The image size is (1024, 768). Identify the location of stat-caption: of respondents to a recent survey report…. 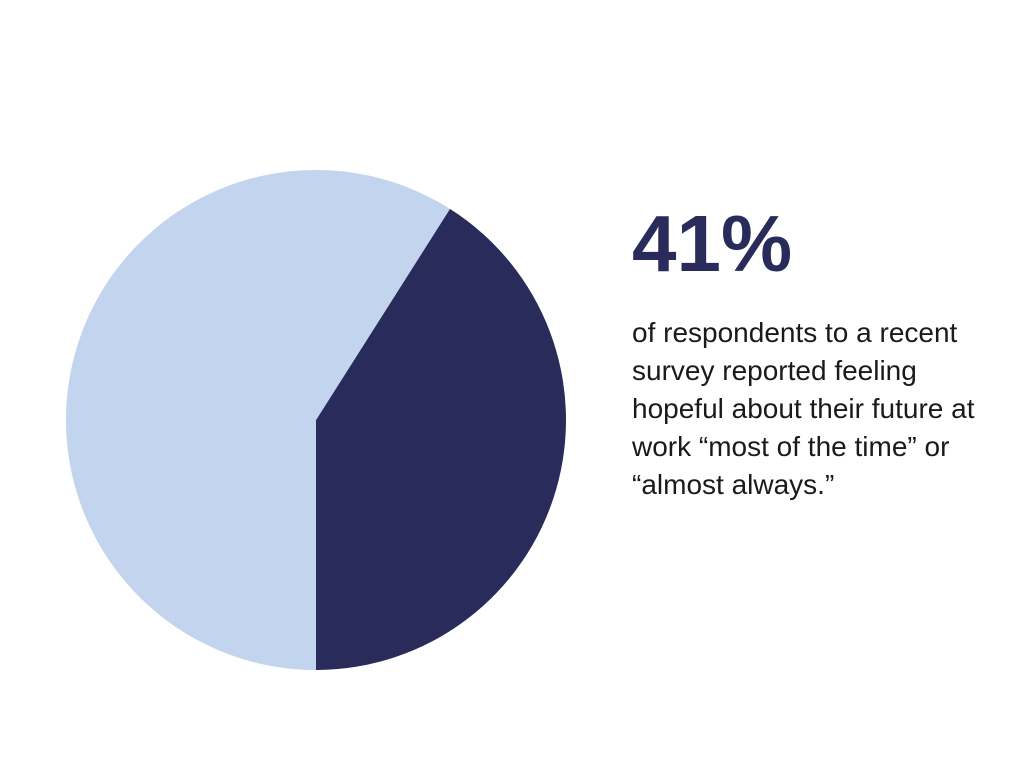
(803, 408).